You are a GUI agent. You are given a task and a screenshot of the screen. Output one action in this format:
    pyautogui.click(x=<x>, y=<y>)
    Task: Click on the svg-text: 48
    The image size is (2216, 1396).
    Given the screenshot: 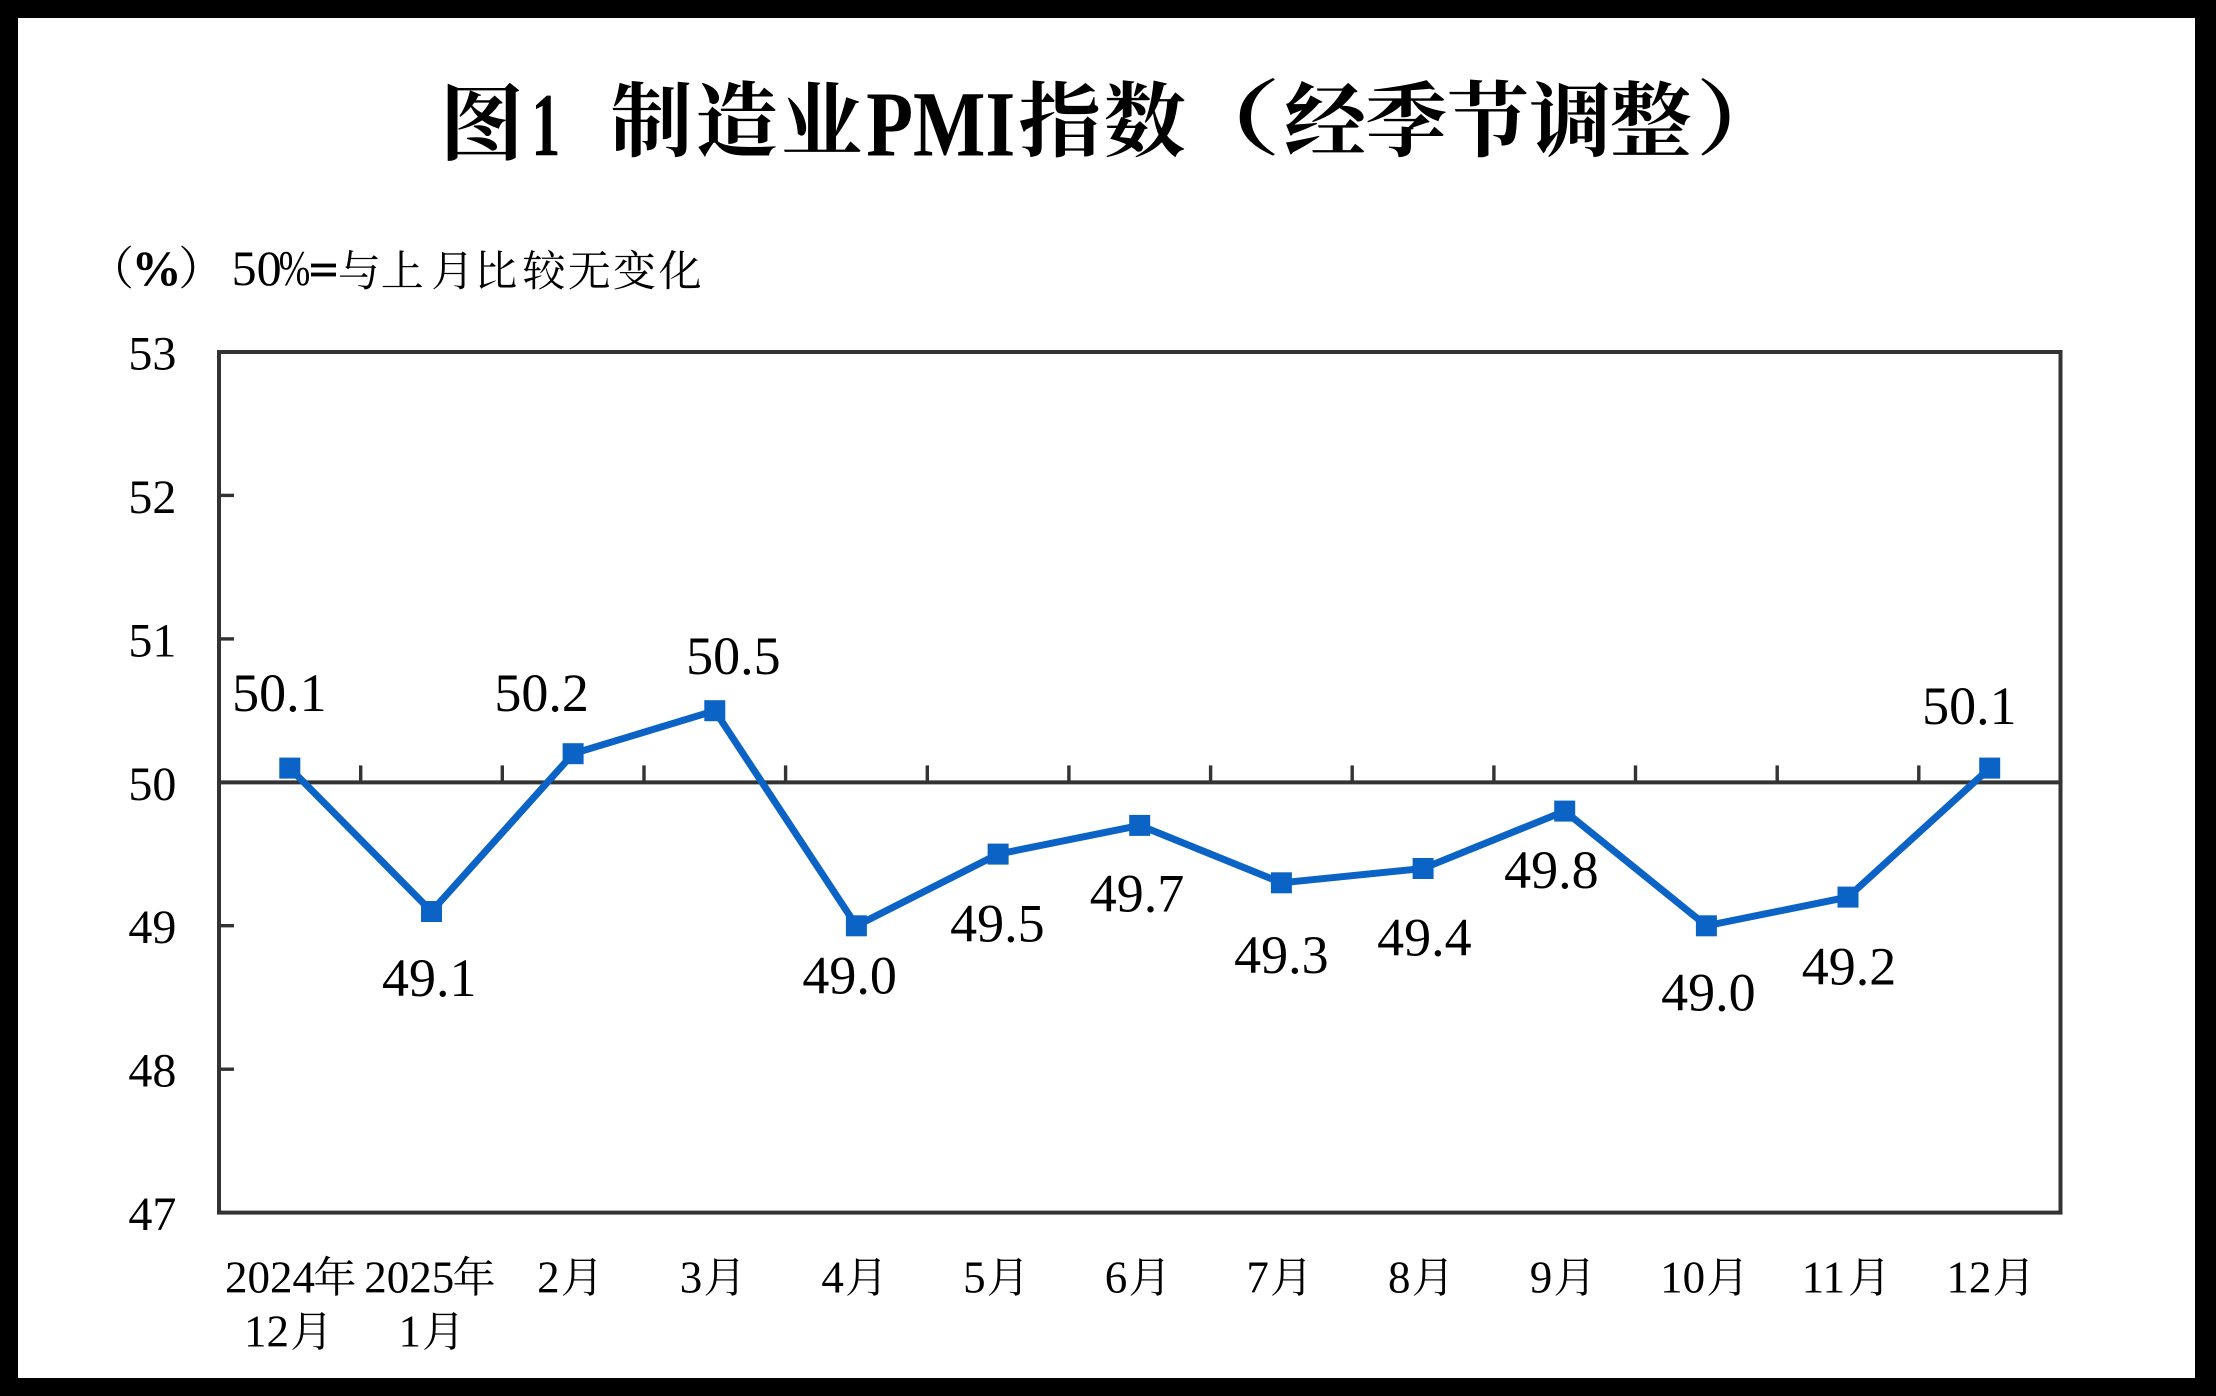 What is the action you would take?
    pyautogui.click(x=152, y=1071)
    